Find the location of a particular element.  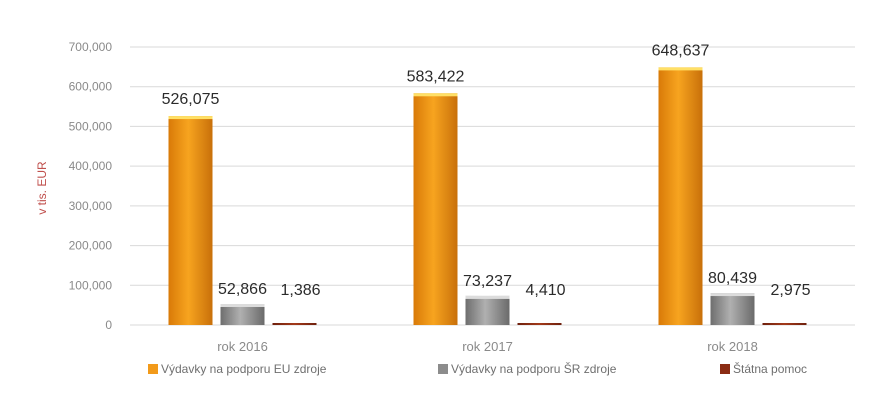

data-label: 2,975 is located at coordinates (790, 290).